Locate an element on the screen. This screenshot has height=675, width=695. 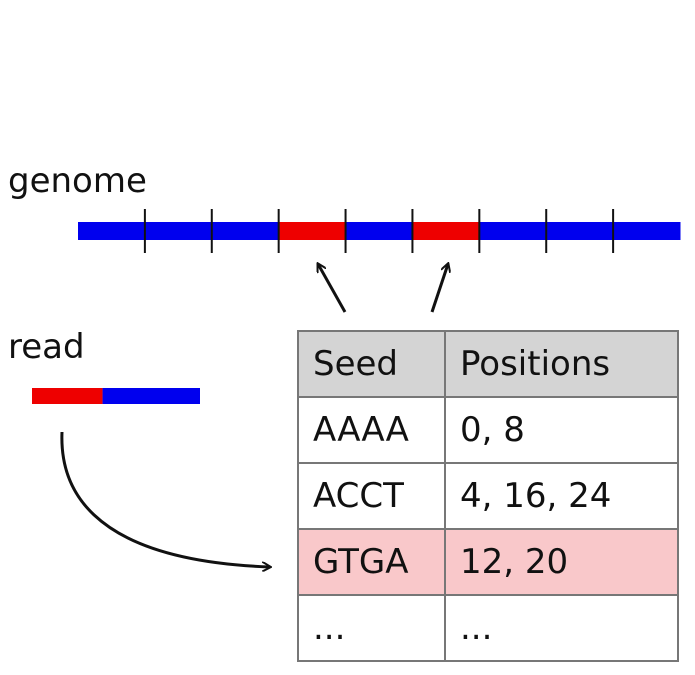
table-row: AAAA 0, 8 is located at coordinates (488, 430).